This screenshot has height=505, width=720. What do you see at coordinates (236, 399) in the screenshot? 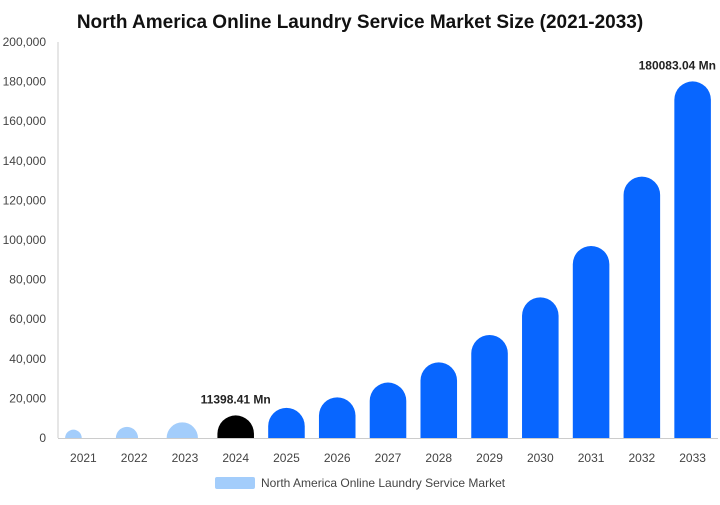
I see `data-label-2024: 11398.41 Mn` at bounding box center [236, 399].